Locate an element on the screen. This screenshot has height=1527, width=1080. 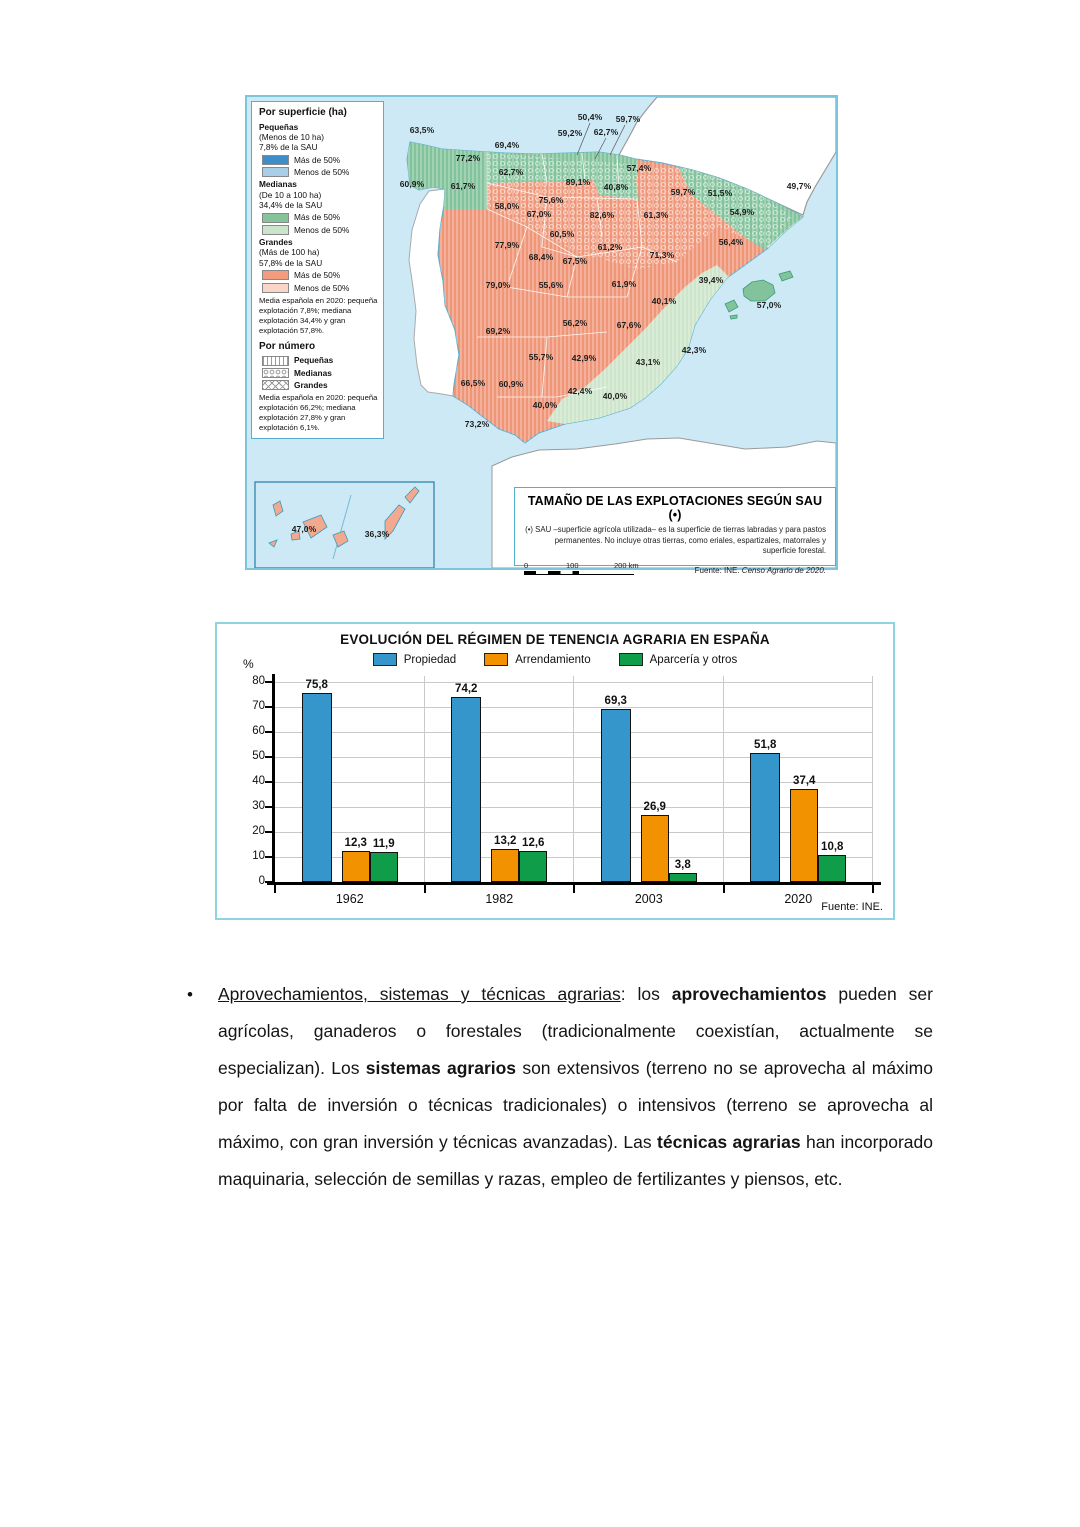
map-percentage-label: 40,0% is located at coordinates (615, 396).